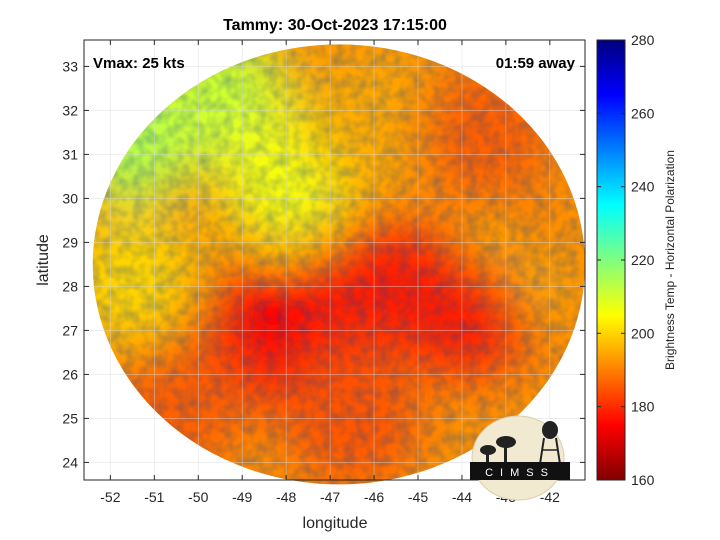 Image resolution: width=720 pixels, height=540 pixels. I want to click on x-tick-label: -51, so click(154, 497).